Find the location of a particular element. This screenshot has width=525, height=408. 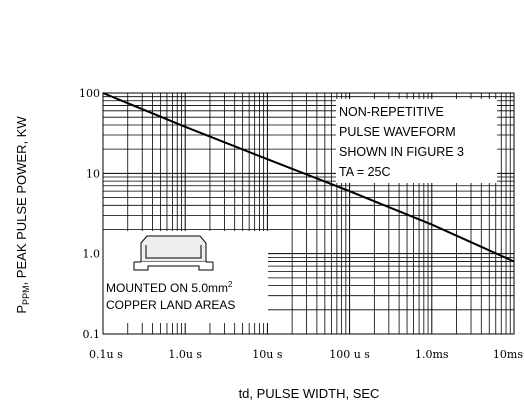

x-axis-title: td, PULSE WIDTH, SEC is located at coordinates (309, 393).